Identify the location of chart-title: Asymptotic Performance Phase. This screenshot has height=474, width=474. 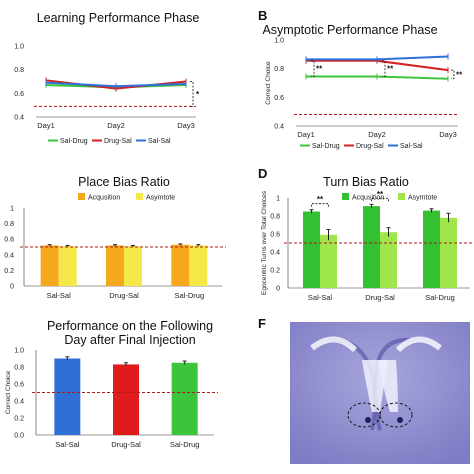
(349, 30).